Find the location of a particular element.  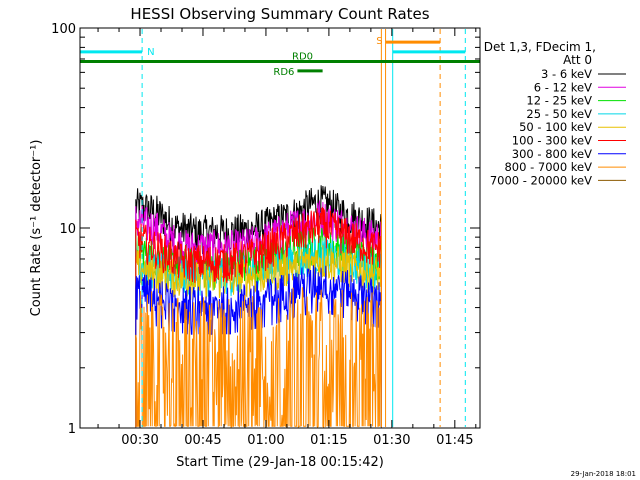

flag-label-s: S is located at coordinates (379, 41).